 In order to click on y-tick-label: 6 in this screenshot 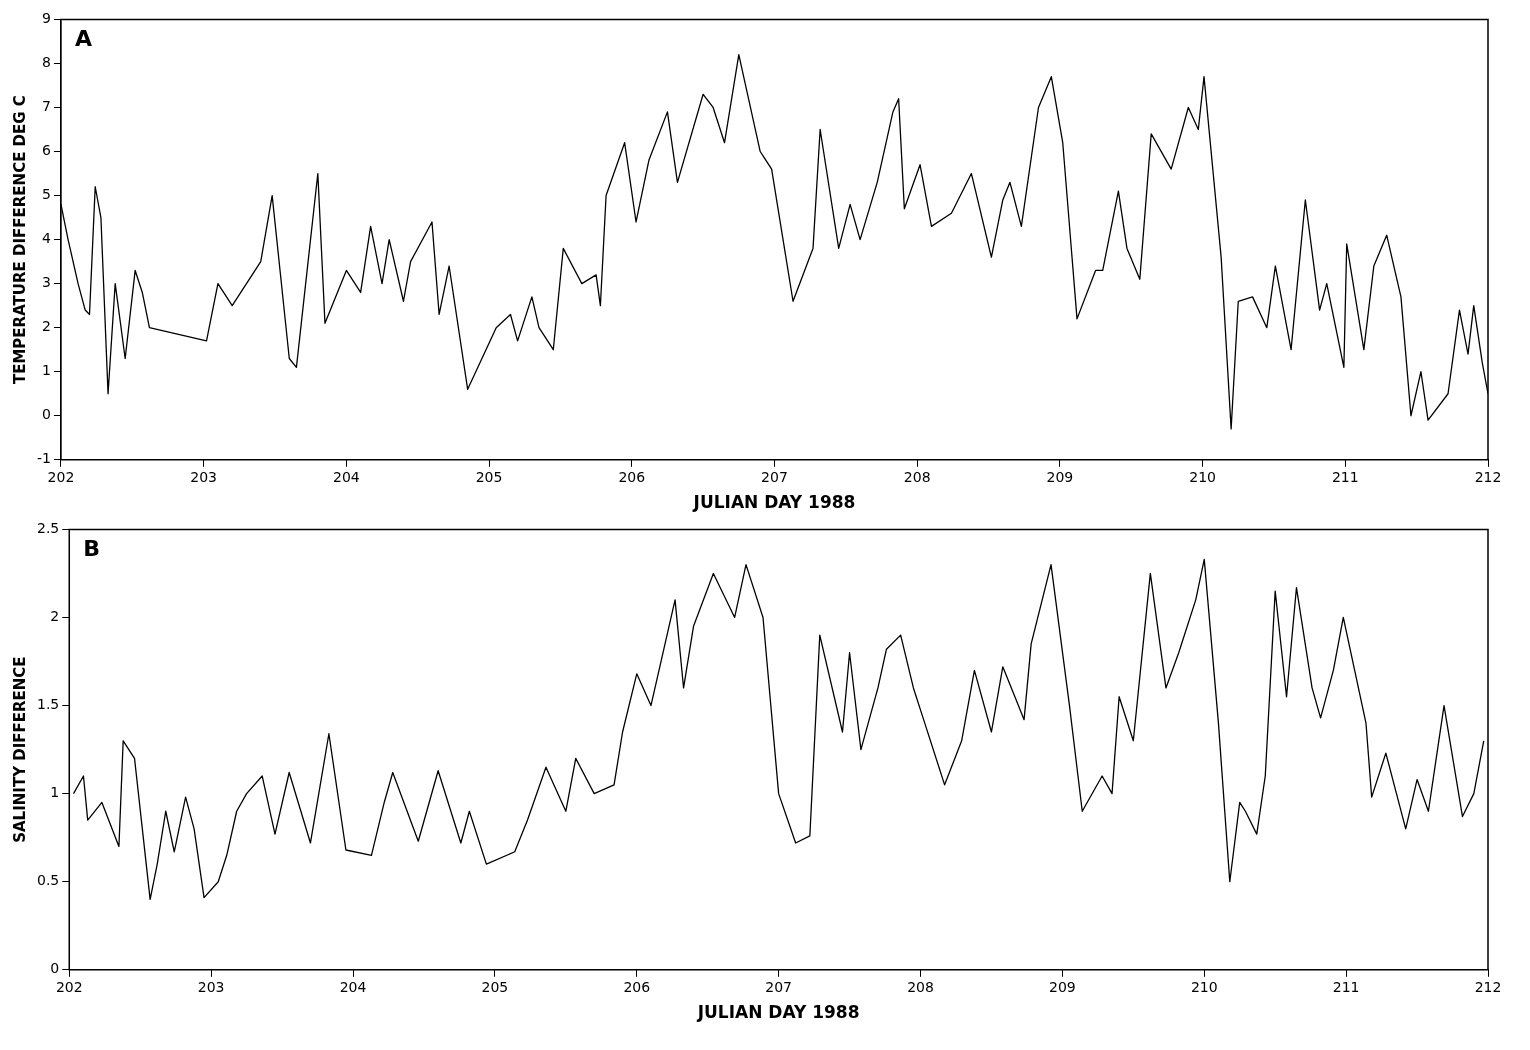, I will do `click(47, 150)`.